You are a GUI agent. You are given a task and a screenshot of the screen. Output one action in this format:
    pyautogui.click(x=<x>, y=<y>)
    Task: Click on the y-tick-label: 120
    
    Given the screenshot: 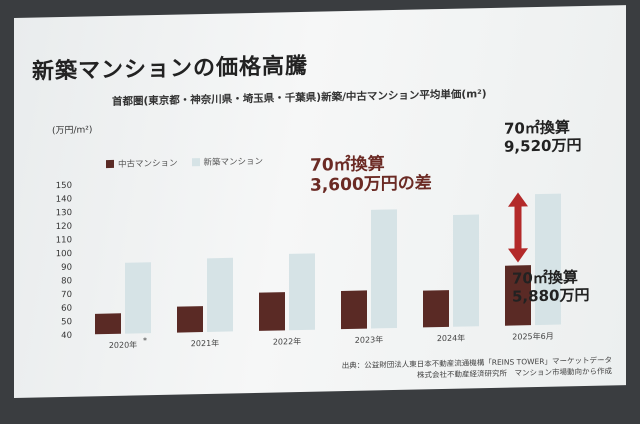 What is the action you would take?
    pyautogui.click(x=64, y=227)
    